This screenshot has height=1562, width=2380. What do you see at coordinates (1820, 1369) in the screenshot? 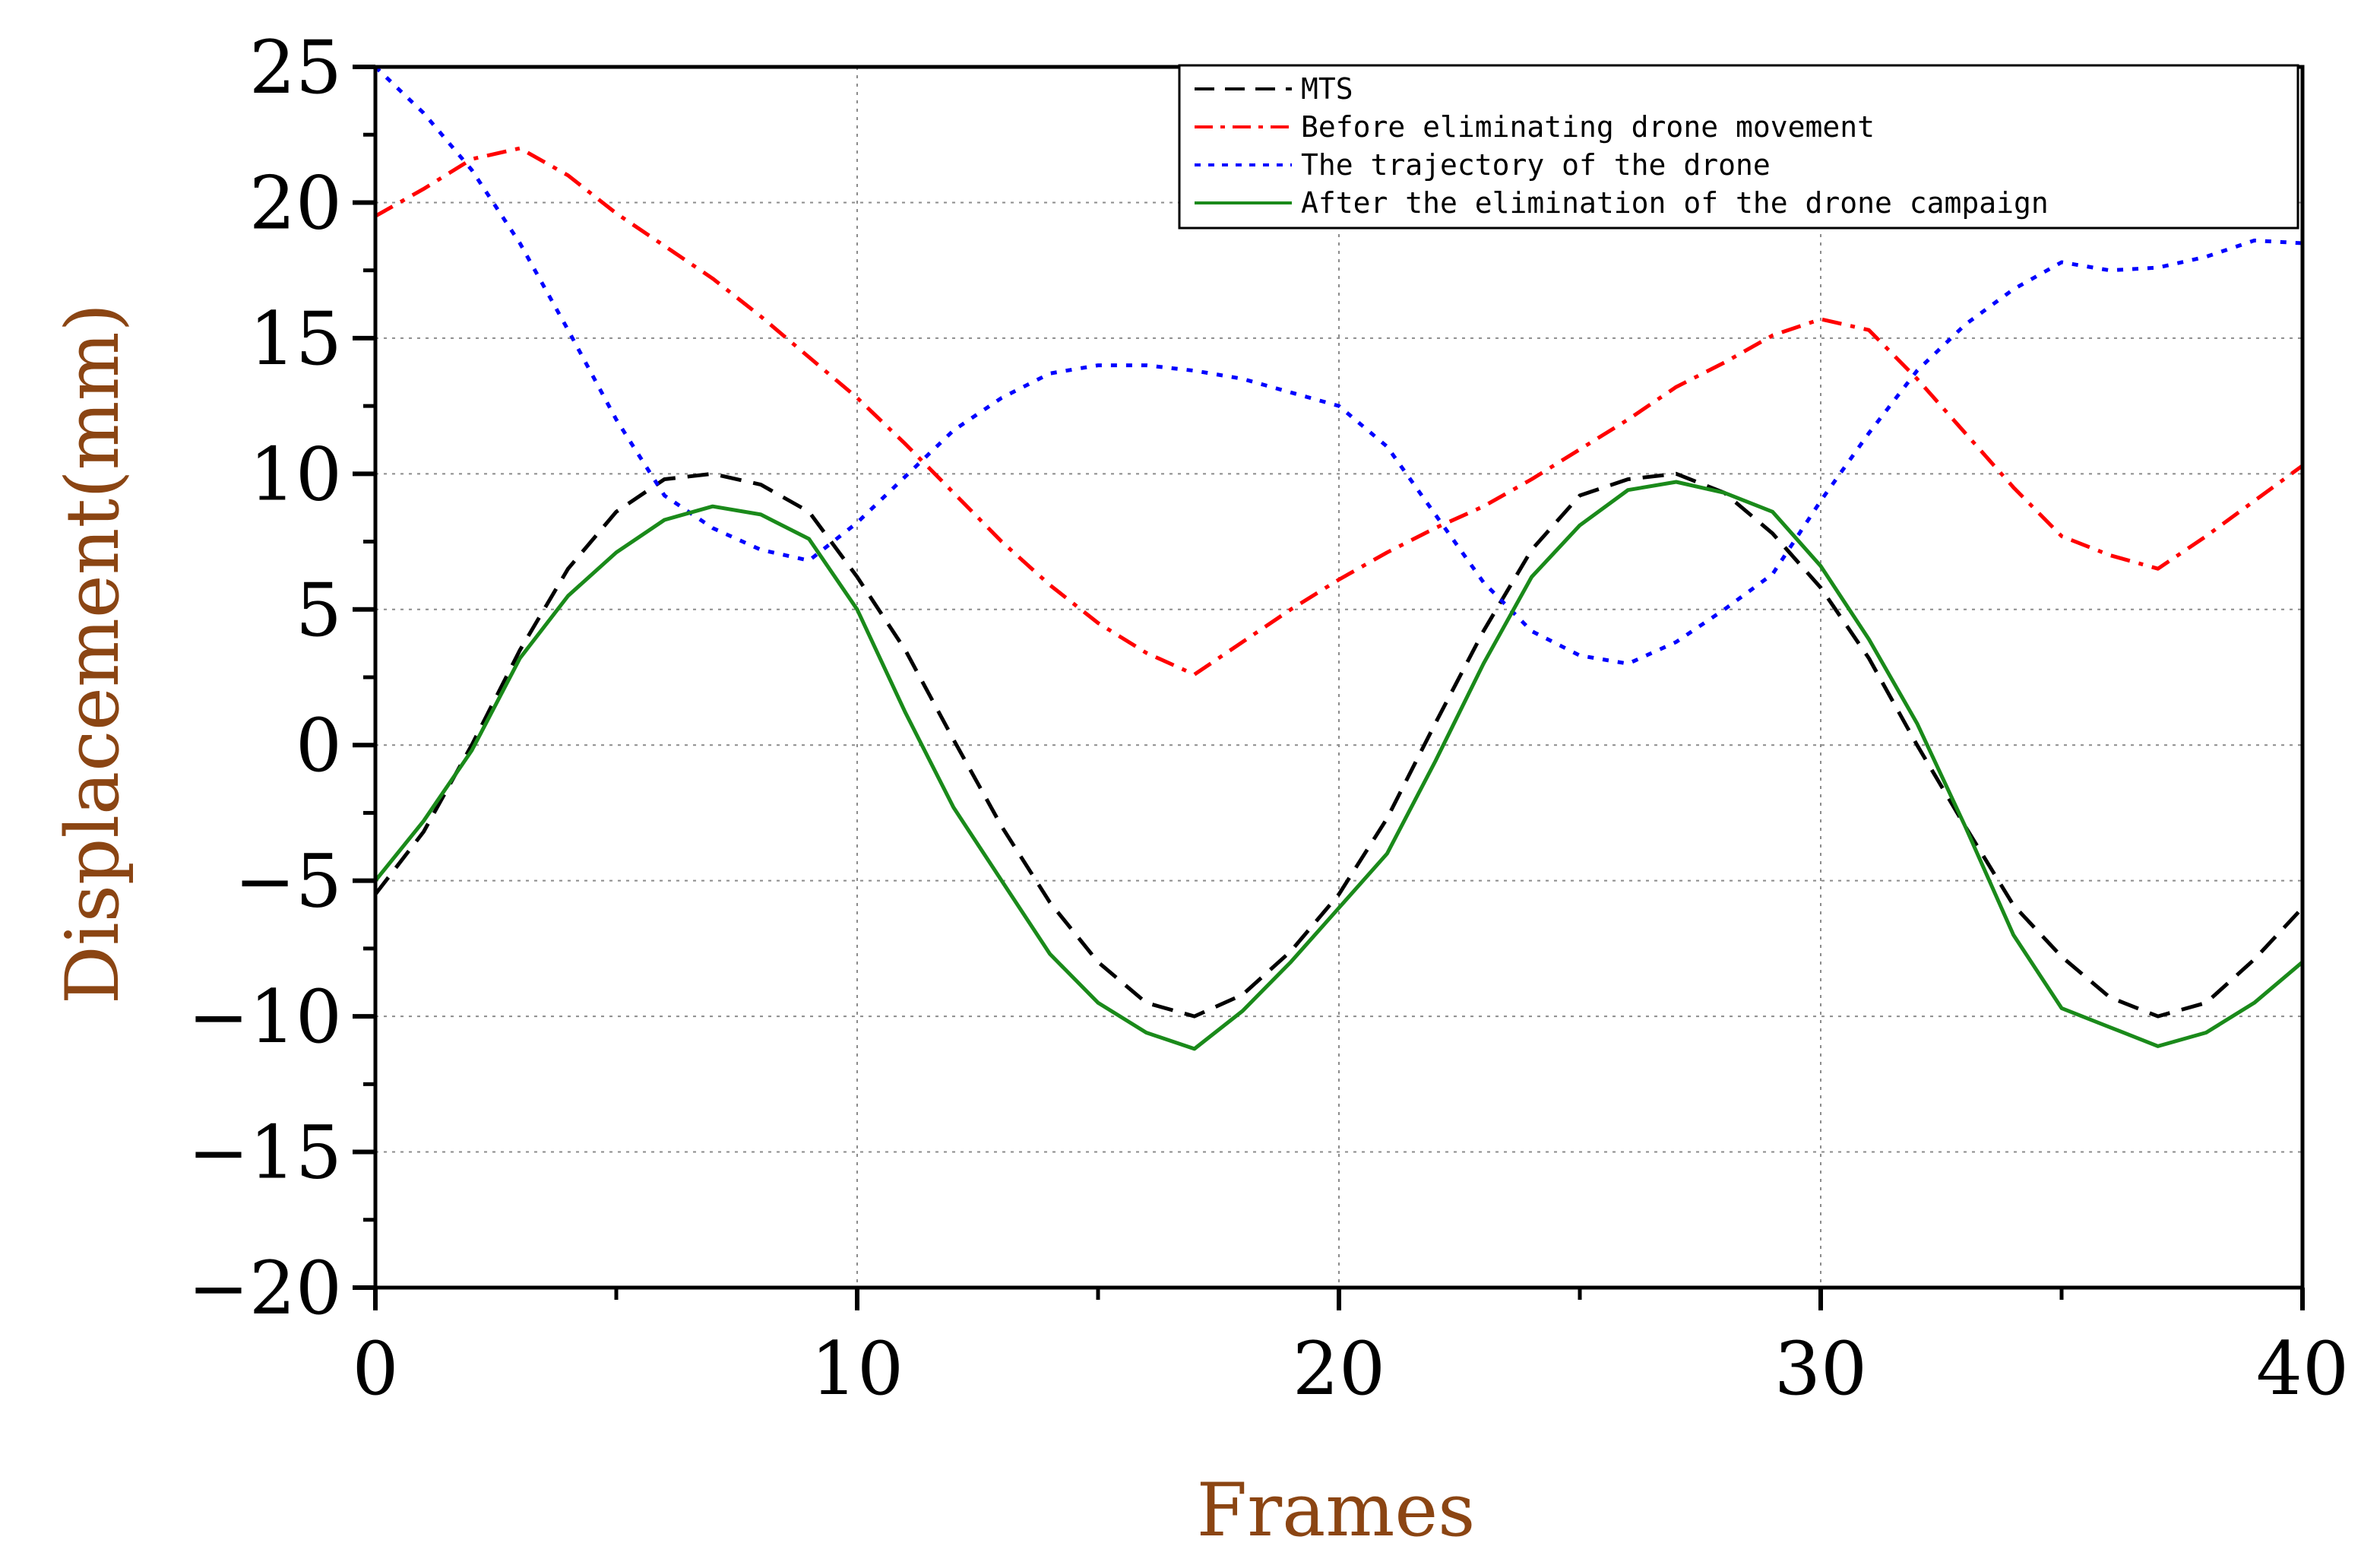
I see `x-tick-label: 30` at bounding box center [1820, 1369].